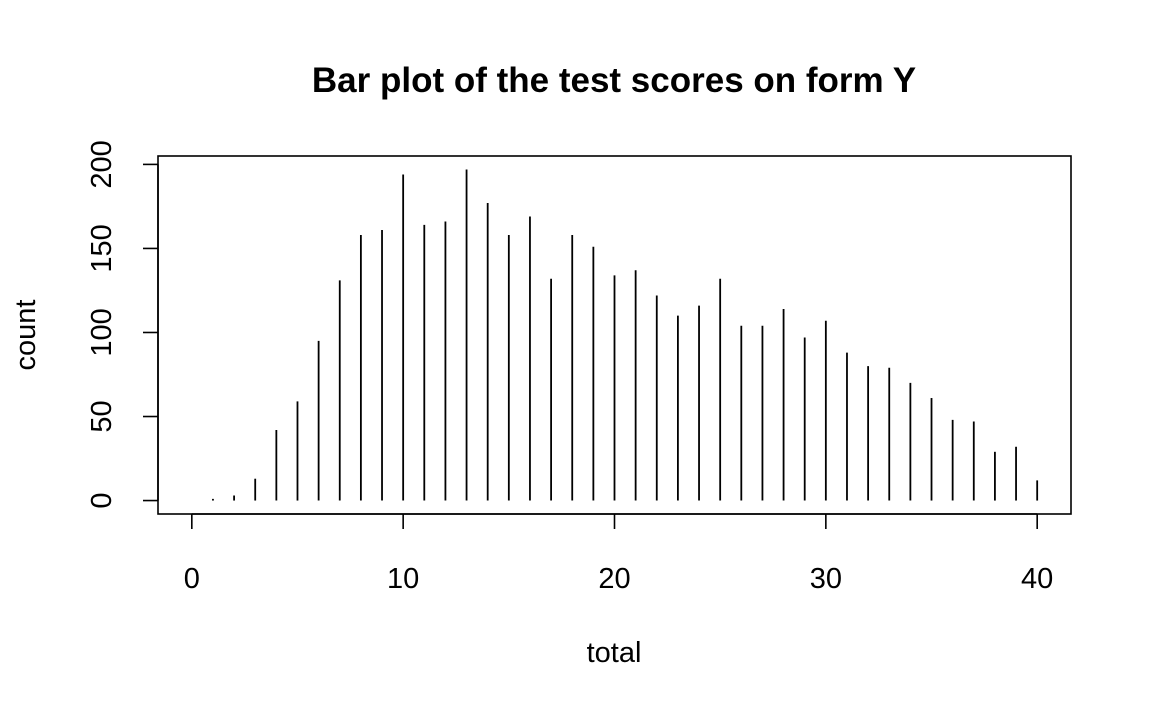 This screenshot has height=711, width=1152. What do you see at coordinates (618, 554) in the screenshot?
I see `x-axis: 0 10 20 30 40` at bounding box center [618, 554].